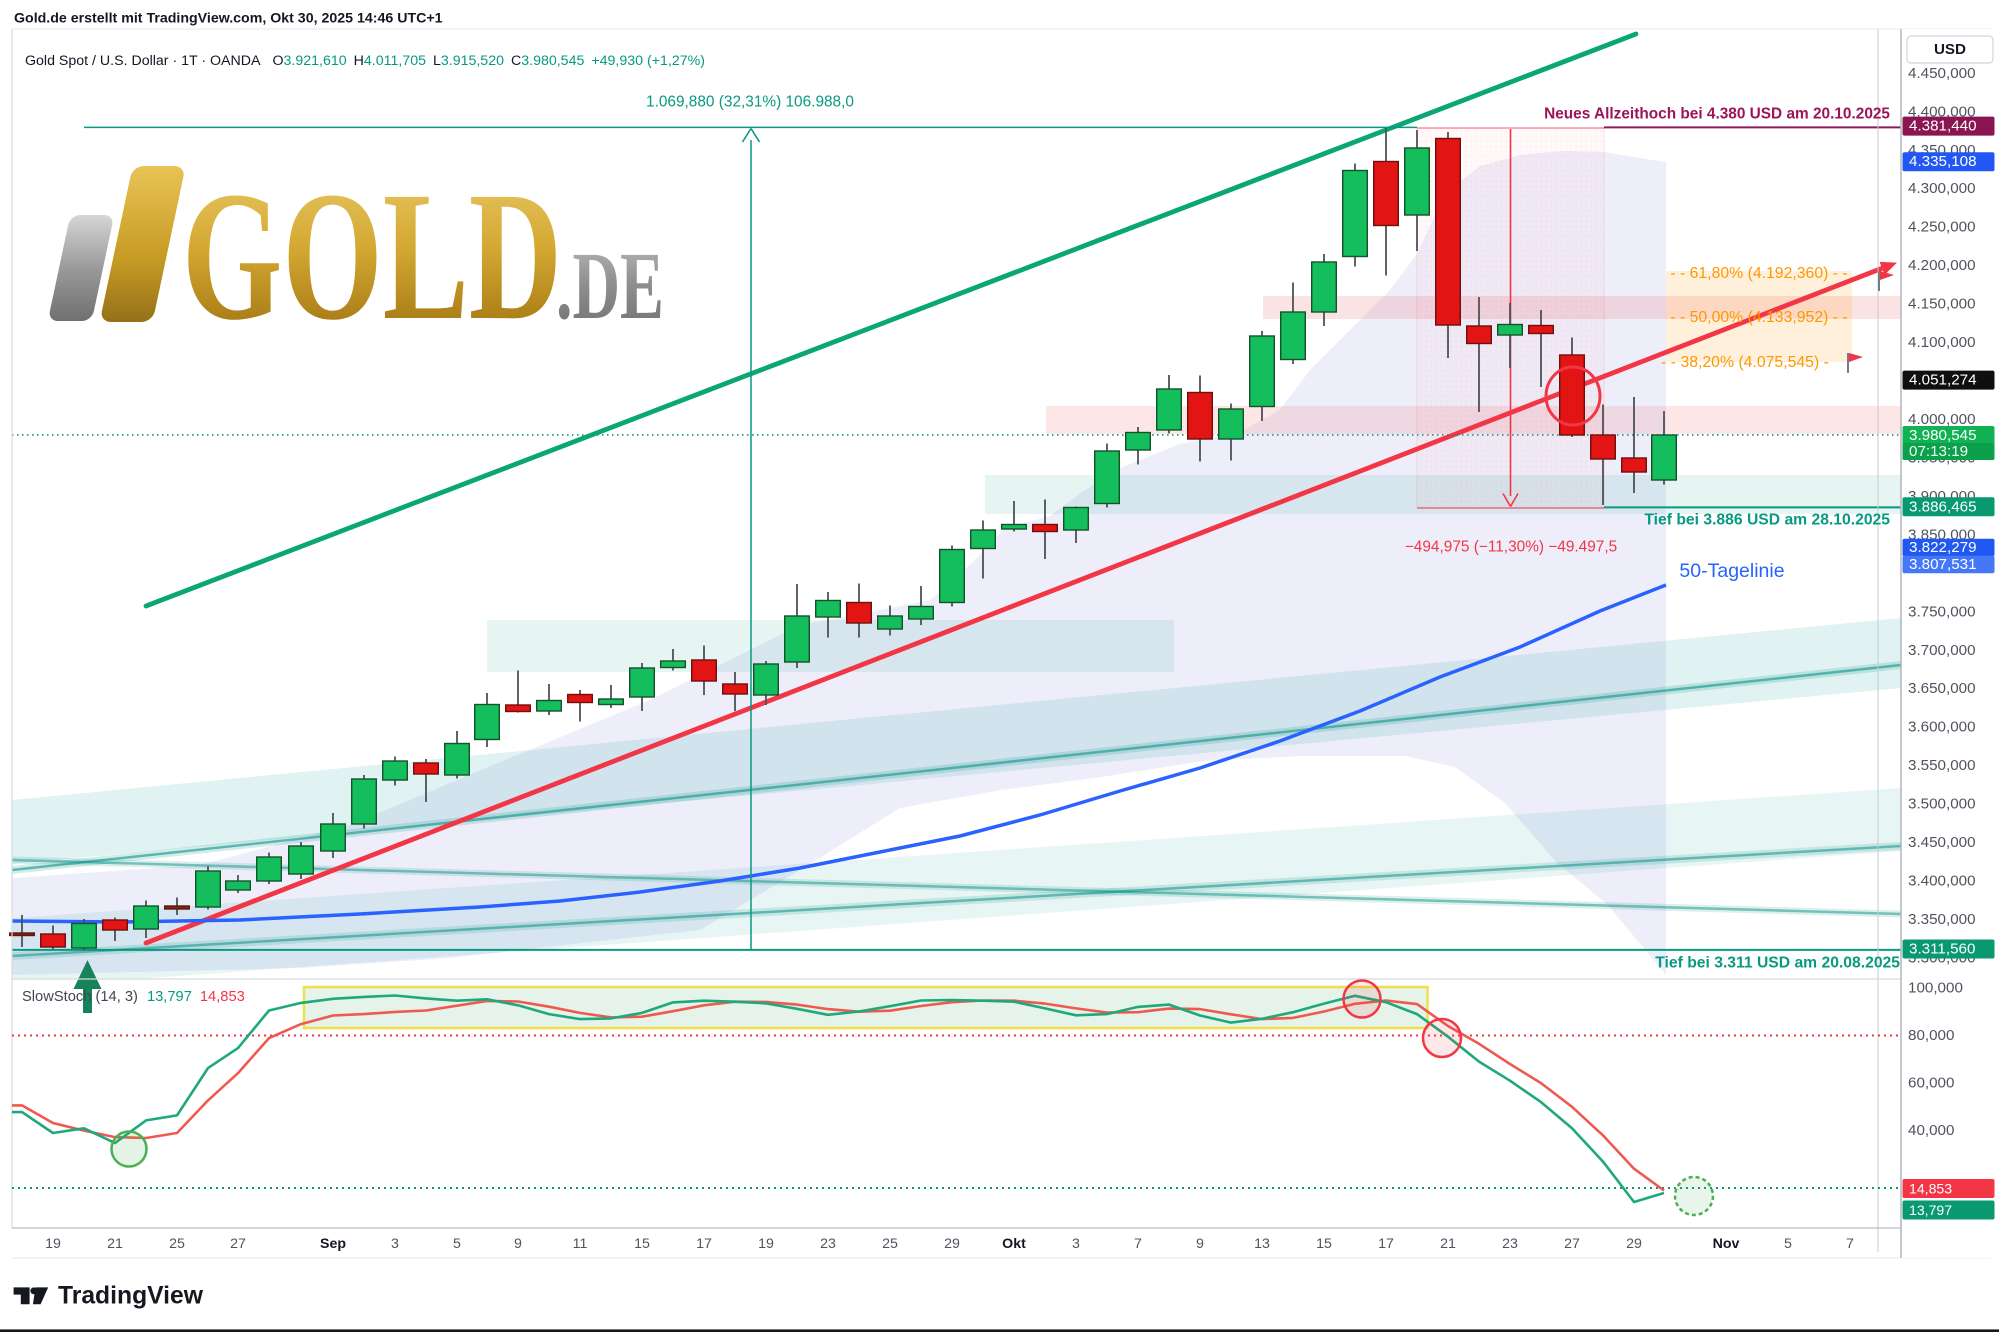 This screenshot has width=1999, height=1332. What do you see at coordinates (1935, 987) in the screenshot?
I see `svg-text: 100,000` at bounding box center [1935, 987].